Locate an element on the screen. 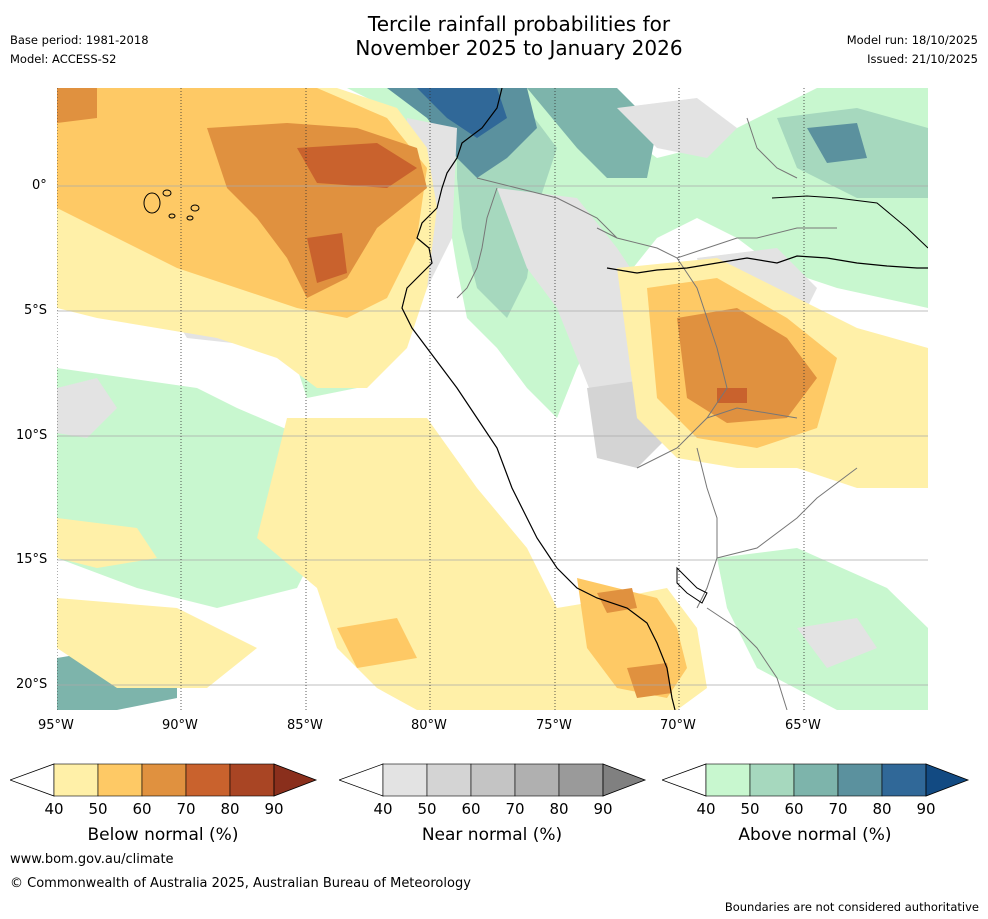 The width and height of the screenshot is (988, 919). below-tick: 40 is located at coordinates (54, 809).